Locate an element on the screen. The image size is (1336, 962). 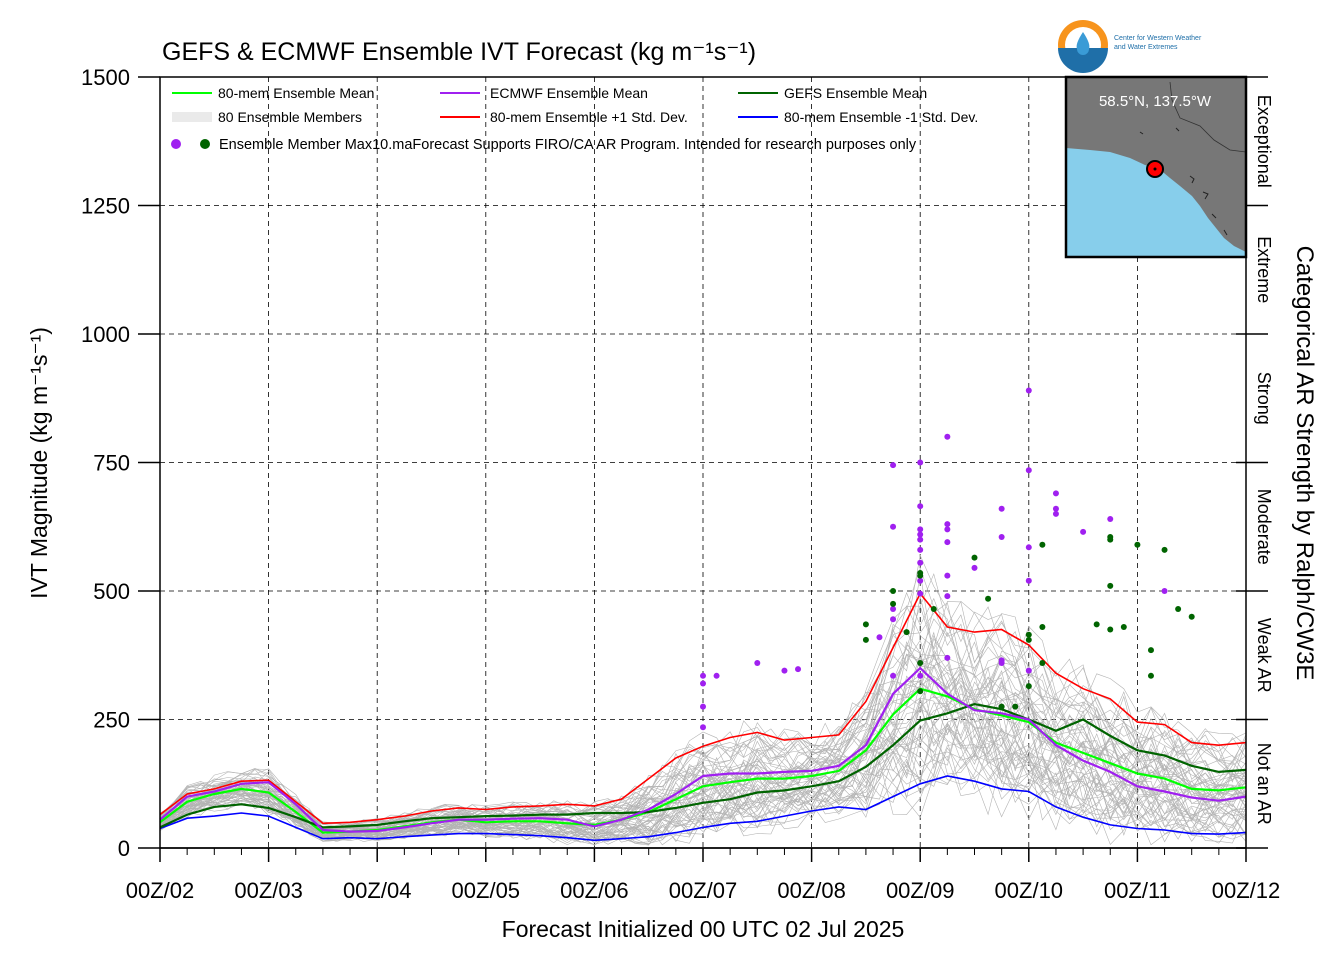
legend-label-mean: 80-mem Ensemble Mean is located at coordinates (296, 93).